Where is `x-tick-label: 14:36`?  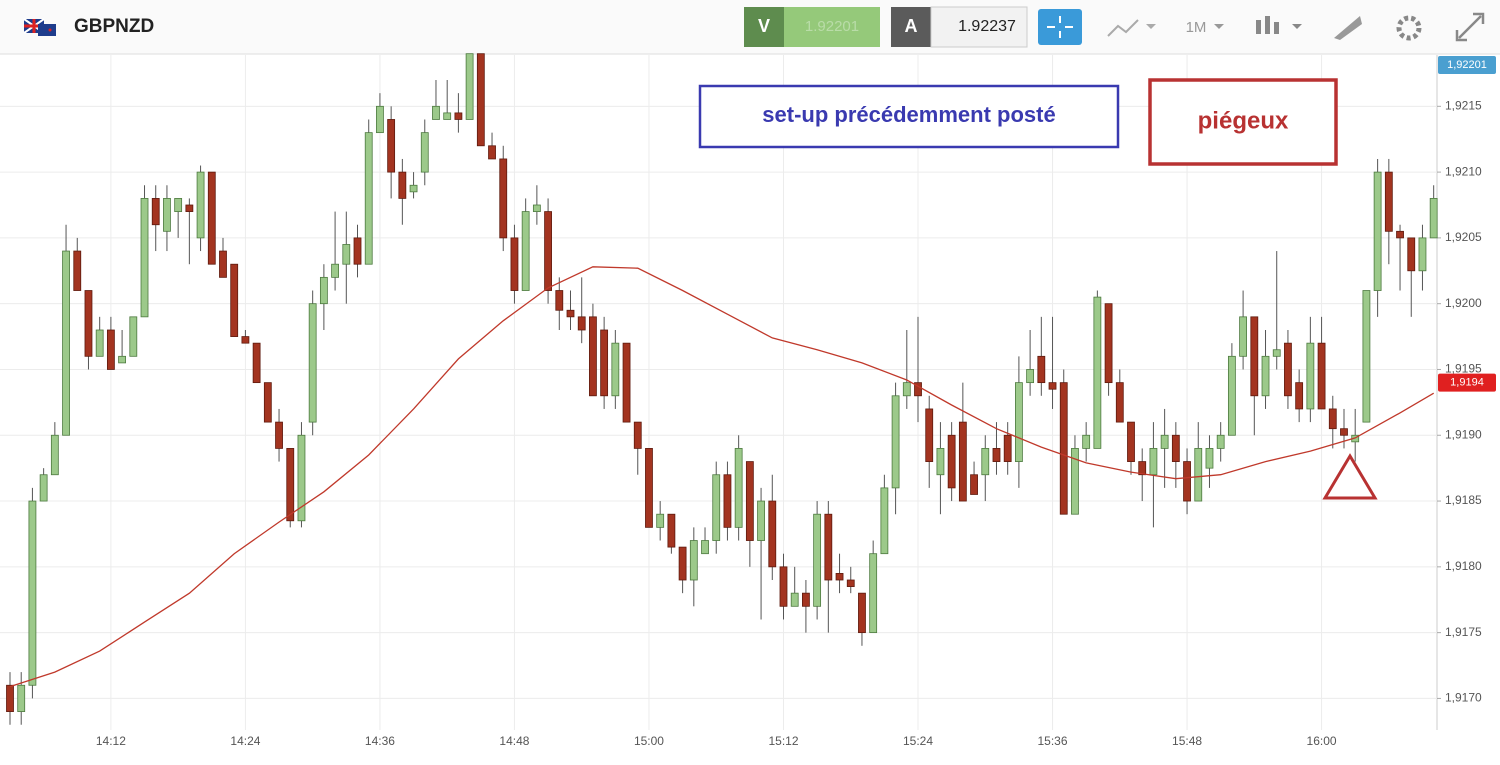
x-tick-label: 14:36 is located at coordinates (380, 741).